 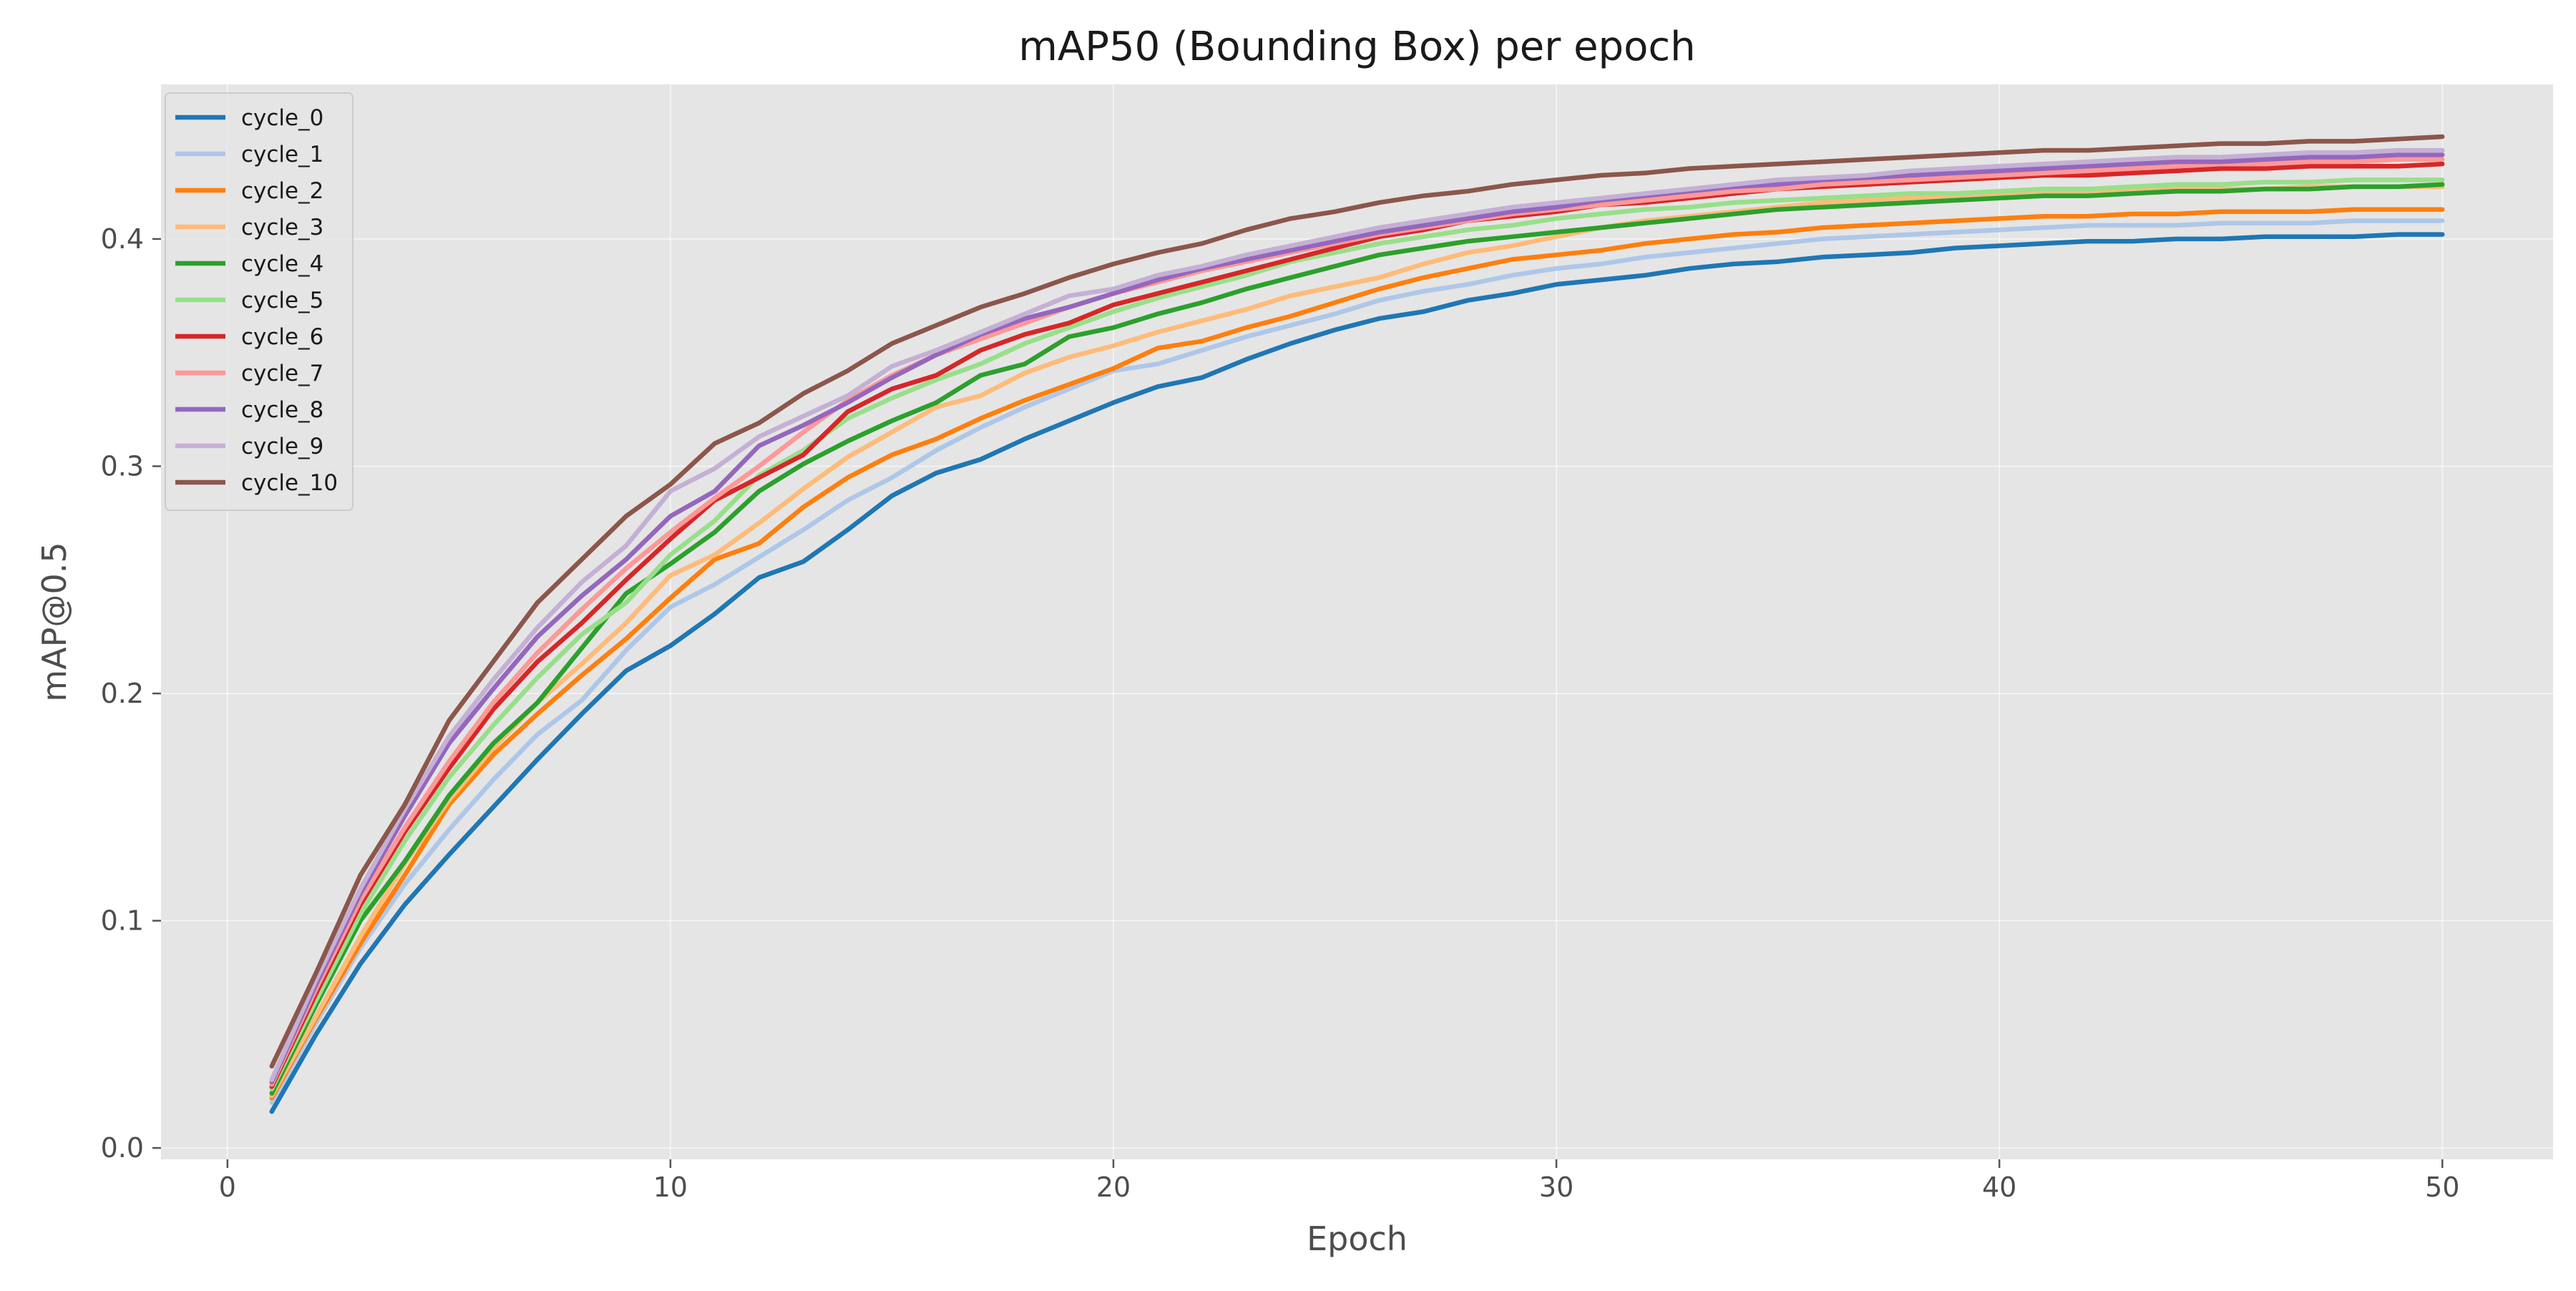 I want to click on y-axis-label: mAP@0.5, so click(x=54, y=621).